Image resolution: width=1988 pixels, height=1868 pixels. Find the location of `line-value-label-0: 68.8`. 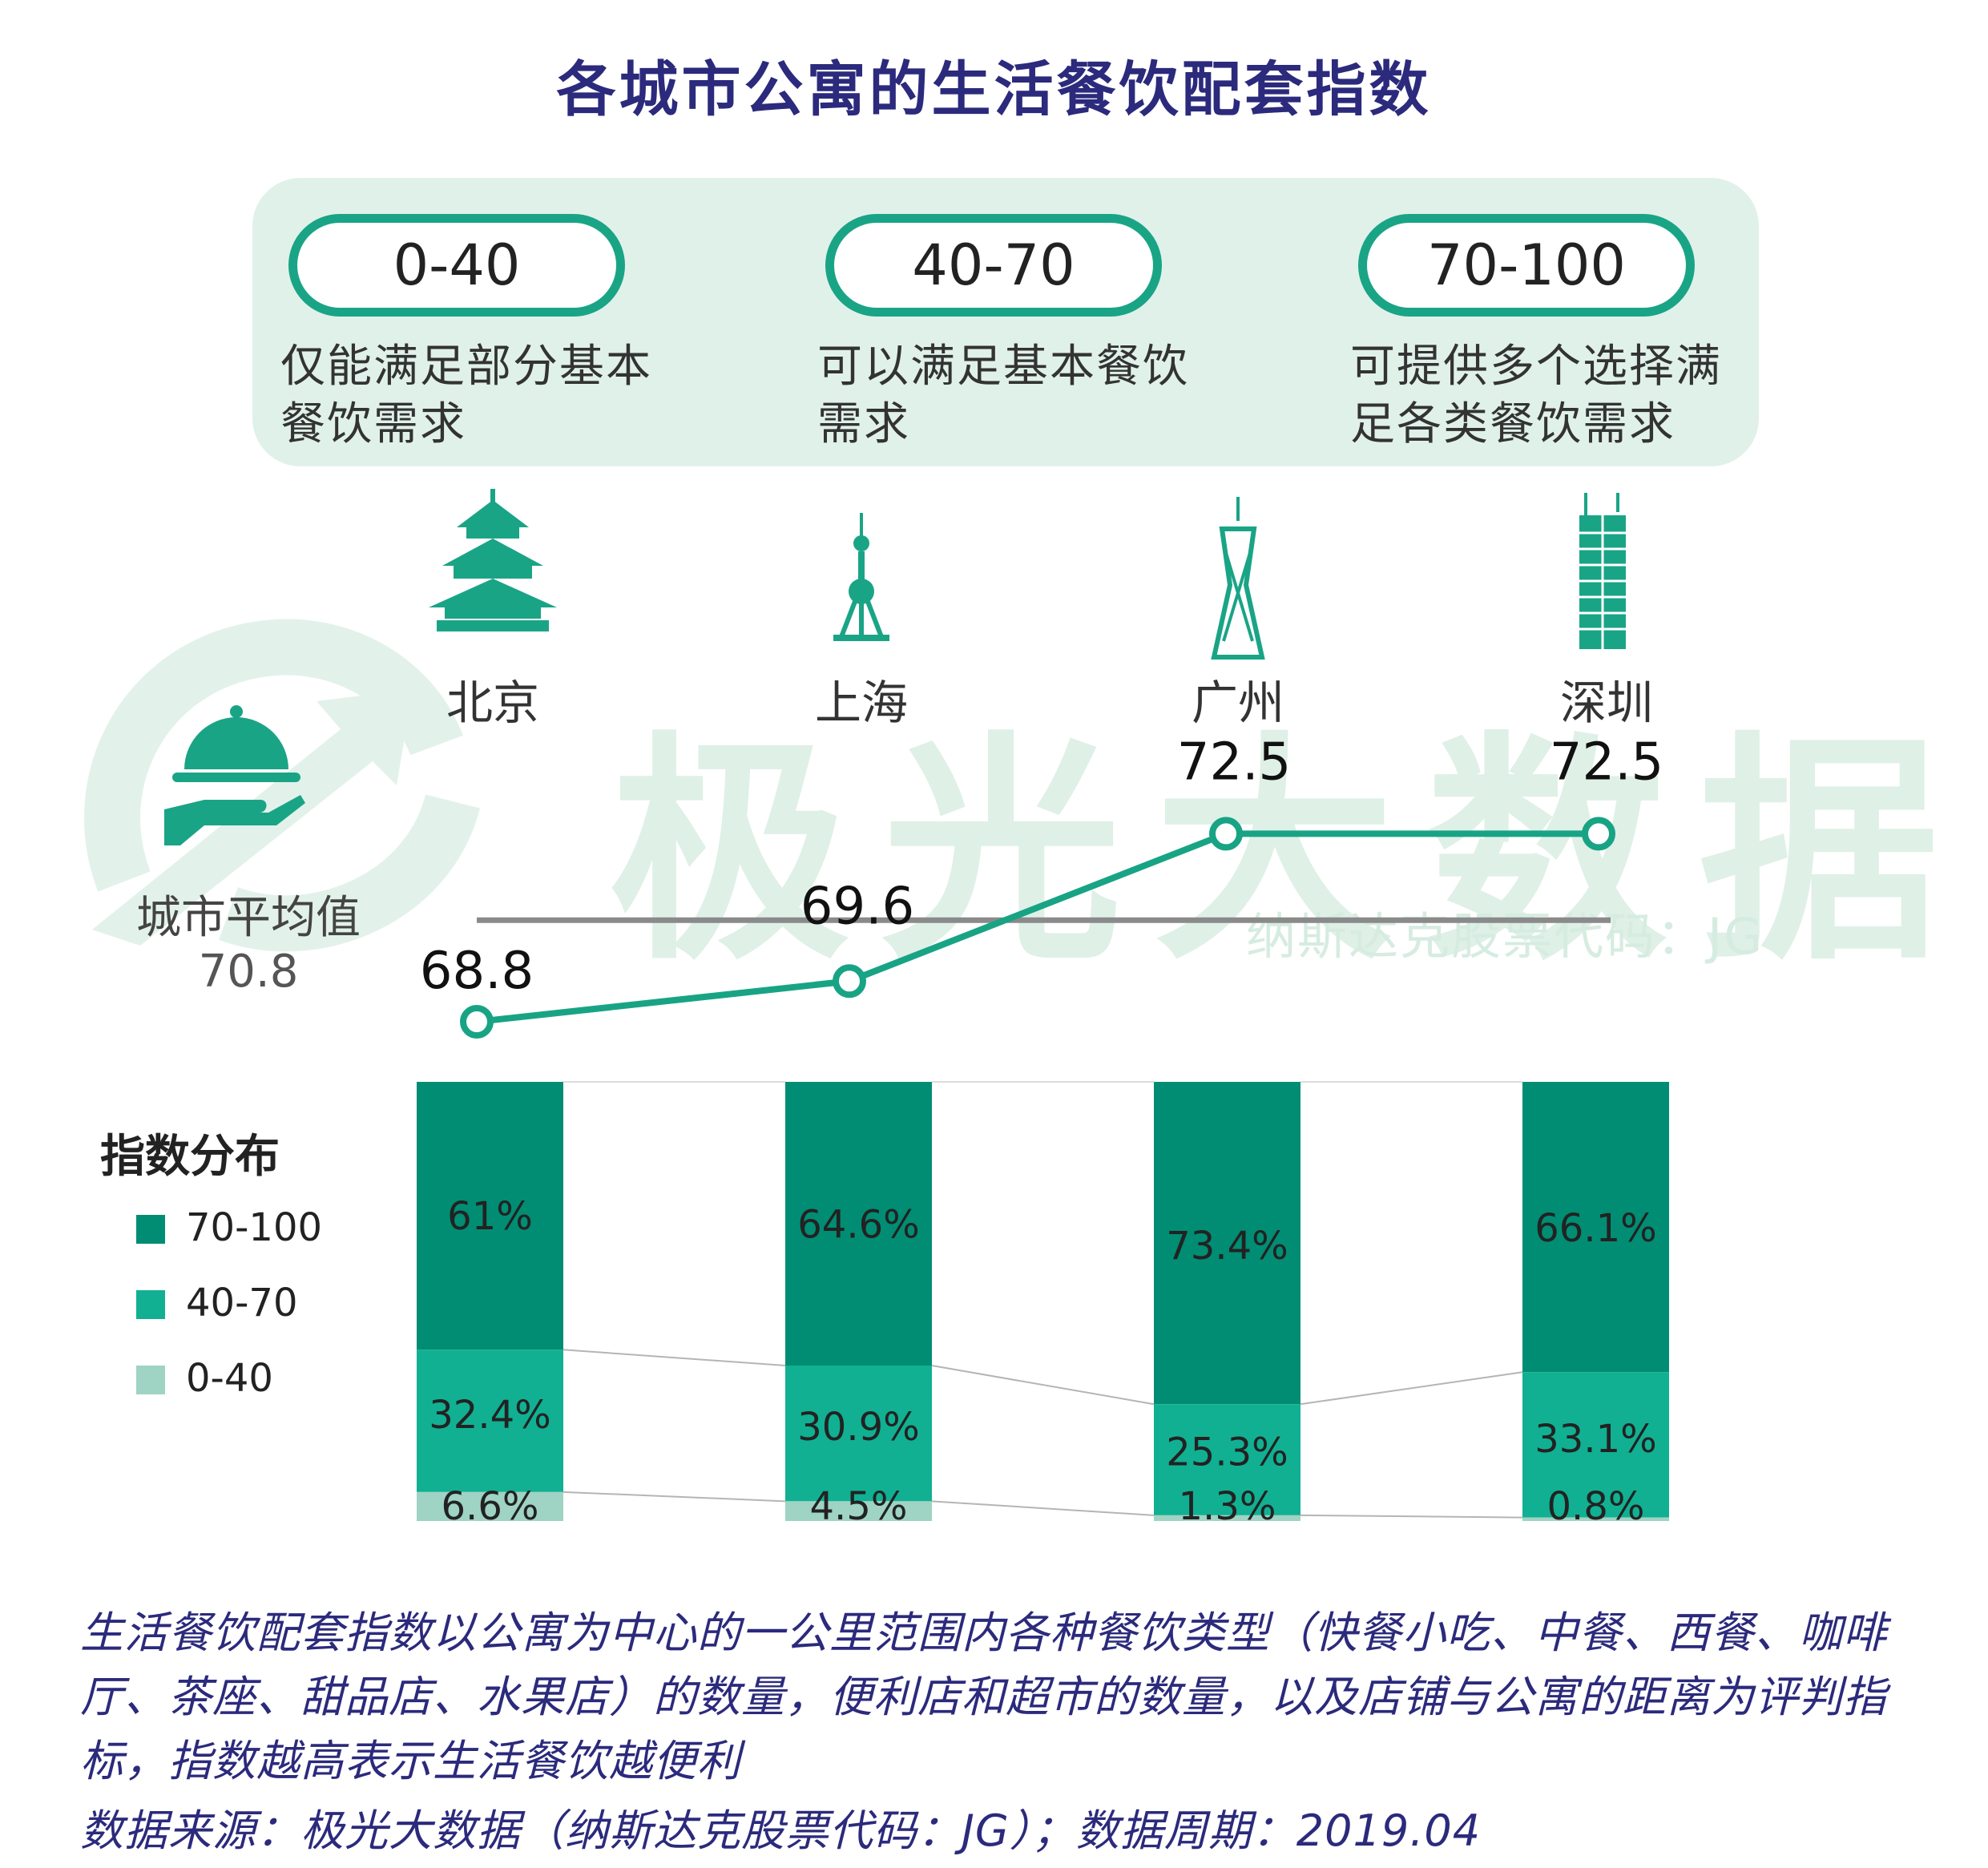

line-value-label-0: 68.8 is located at coordinates (477, 971).